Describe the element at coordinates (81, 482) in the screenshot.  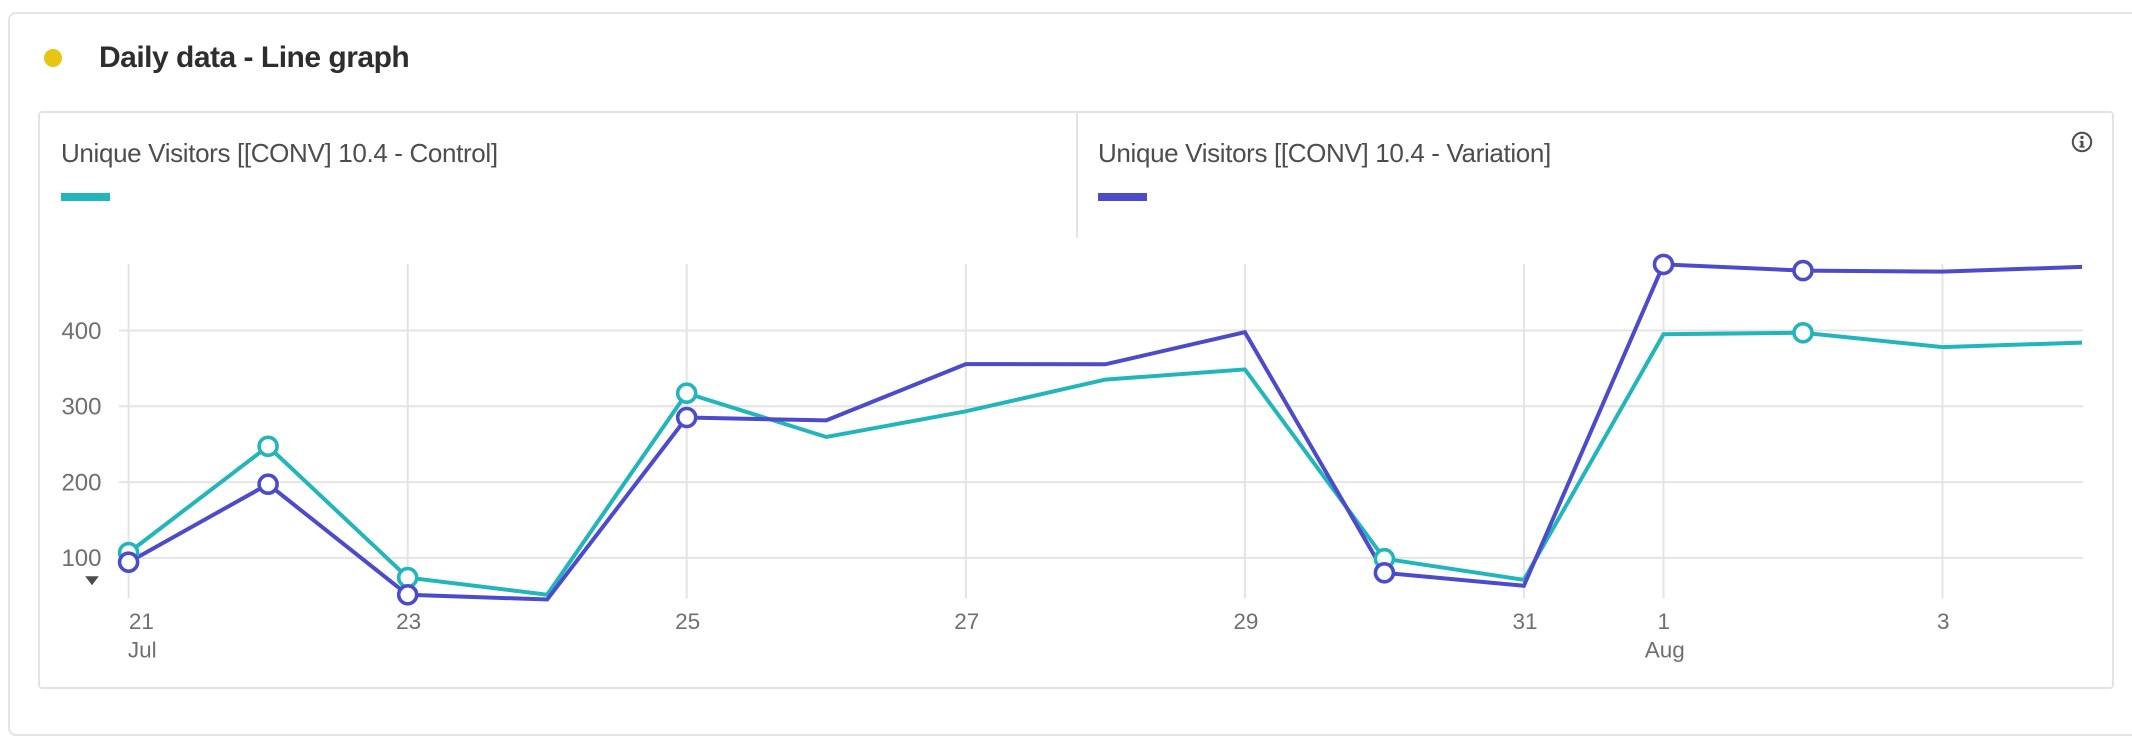
I see `svg-text: 200` at that location.